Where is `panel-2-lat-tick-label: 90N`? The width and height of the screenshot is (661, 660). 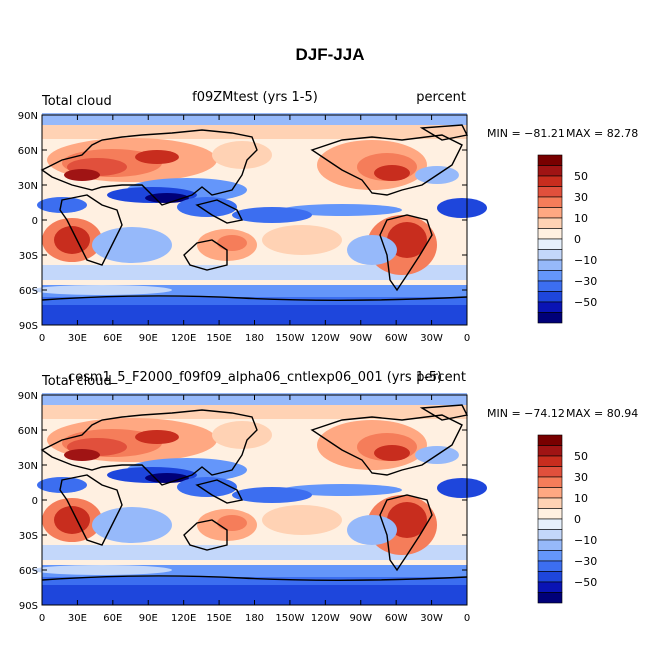 panel-2-lat-tick-label: 90N is located at coordinates (28, 396).